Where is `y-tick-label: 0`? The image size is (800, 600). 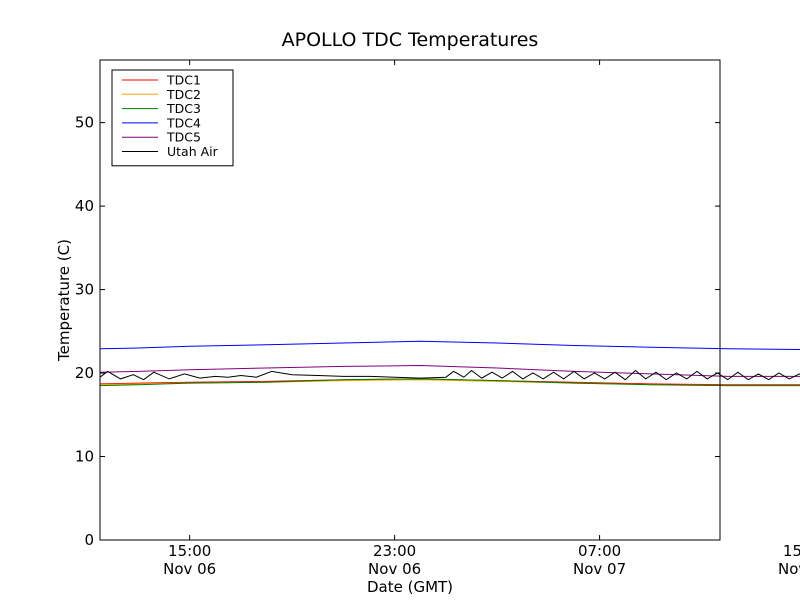 y-tick-label: 0 is located at coordinates (89, 540).